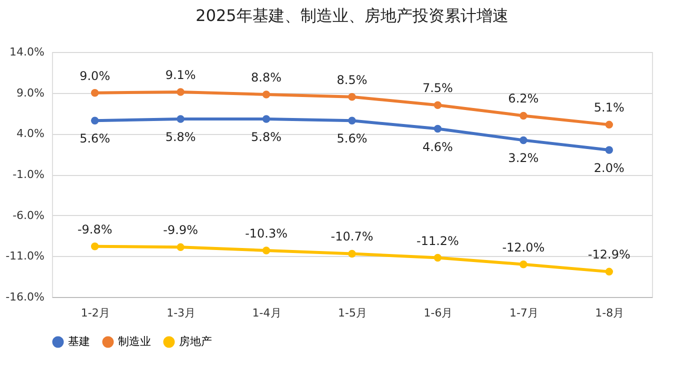 Image resolution: width=680 pixels, height=373 pixels. I want to click on y-tick-label: 14.0%, so click(27, 52).